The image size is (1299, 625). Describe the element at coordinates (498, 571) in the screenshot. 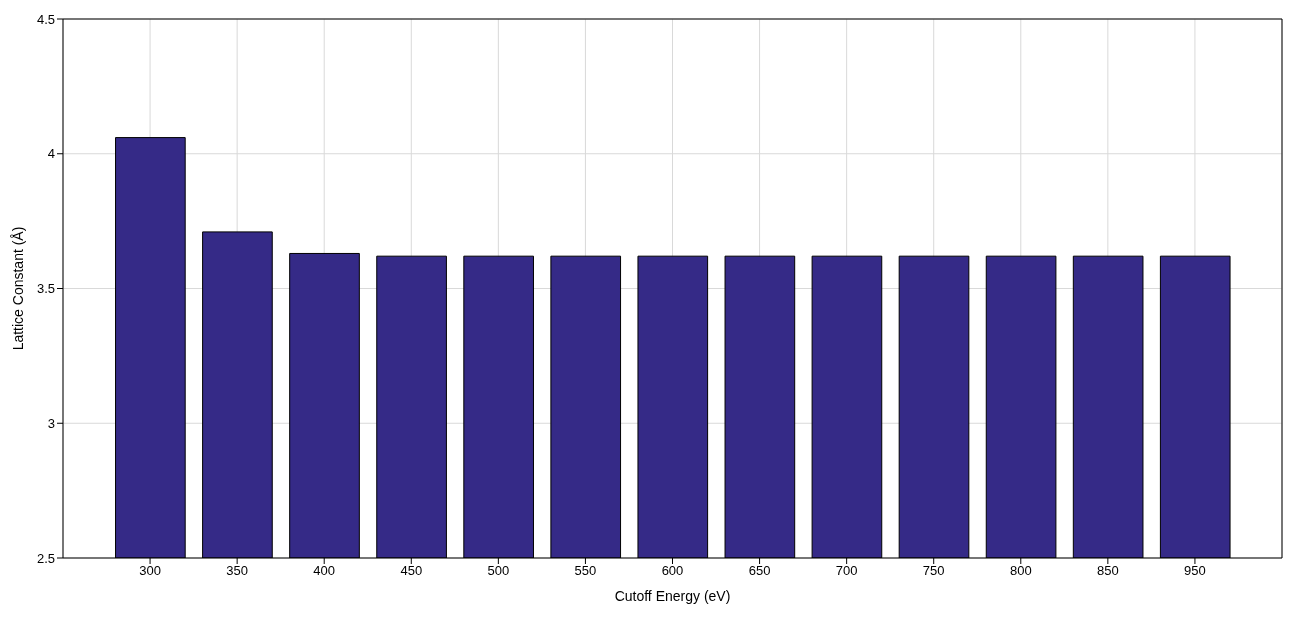

I see `x-tick-label: 500` at that location.